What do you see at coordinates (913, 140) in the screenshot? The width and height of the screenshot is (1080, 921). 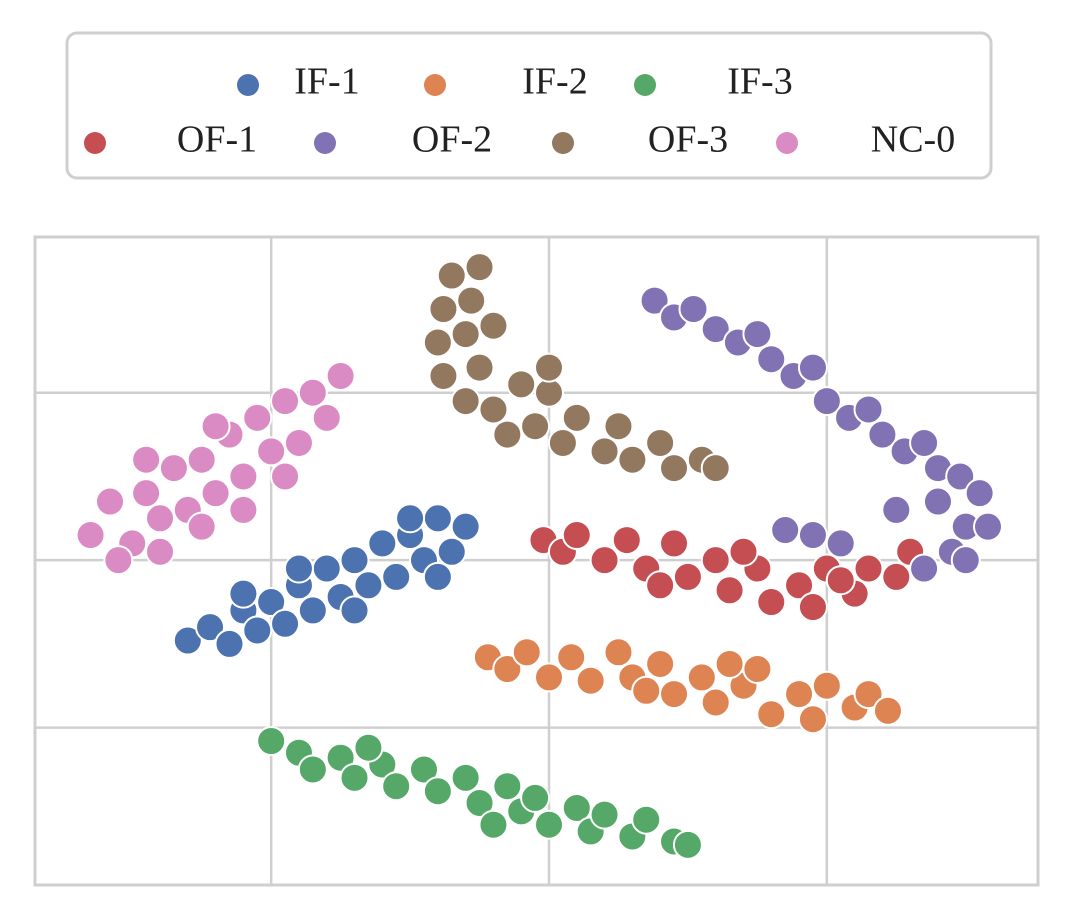 I see `legend-label: NC-0` at bounding box center [913, 140].